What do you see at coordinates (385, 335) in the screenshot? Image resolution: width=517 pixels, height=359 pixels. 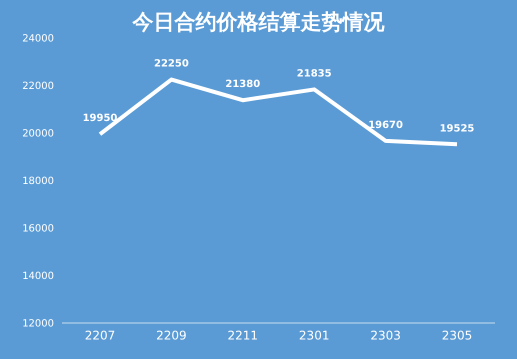 I see `x-tick-label: 2303` at bounding box center [385, 335].